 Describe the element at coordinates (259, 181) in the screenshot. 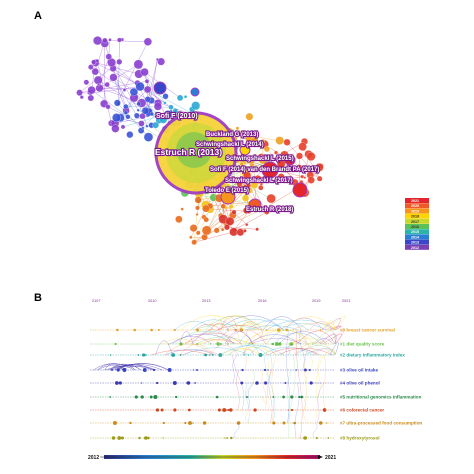

I see `paper-label-schwingshackl-2017: Schwingshackl L (2017)` at that location.